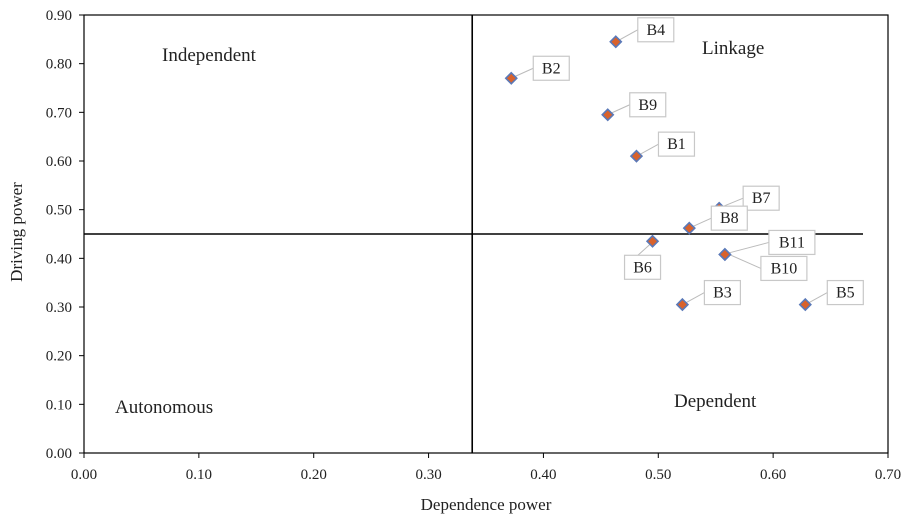 Image resolution: width=914 pixels, height=516 pixels. Describe the element at coordinates (733, 48) in the screenshot. I see `quadrant-label-linkage: Linkage` at that location.